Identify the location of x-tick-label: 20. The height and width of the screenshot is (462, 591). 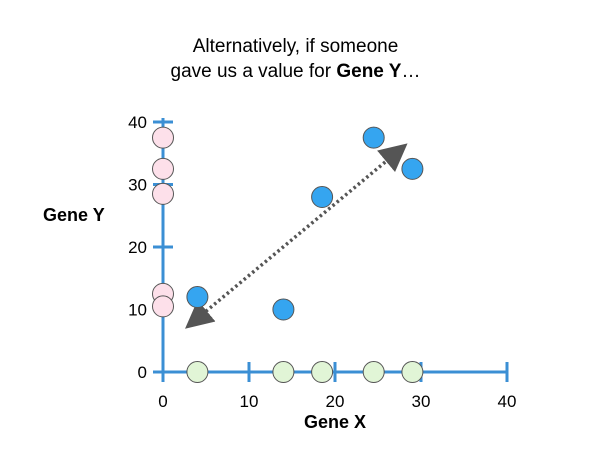
(335, 401).